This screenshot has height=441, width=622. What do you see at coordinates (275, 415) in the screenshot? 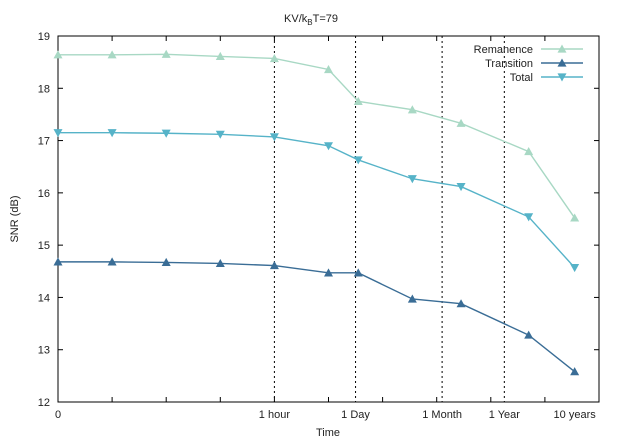
I see `x-tick-label: 1 hour` at bounding box center [275, 415].